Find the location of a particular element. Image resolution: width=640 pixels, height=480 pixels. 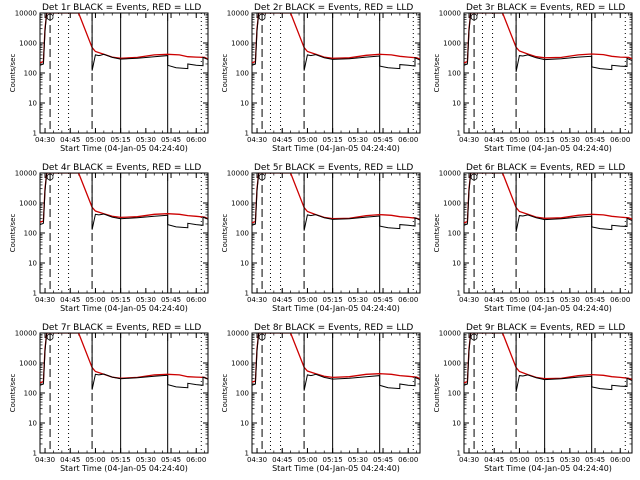

lld-series-line is located at coordinates (336, 358).